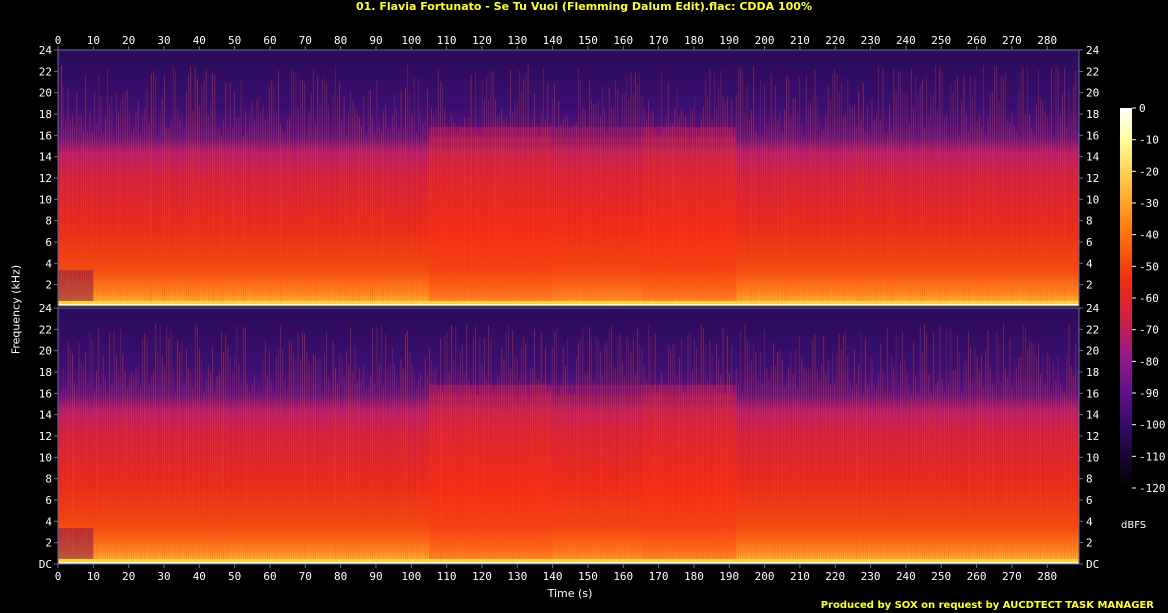  What do you see at coordinates (906, 40) in the screenshot?
I see `x-tick-label-top: 240` at bounding box center [906, 40].